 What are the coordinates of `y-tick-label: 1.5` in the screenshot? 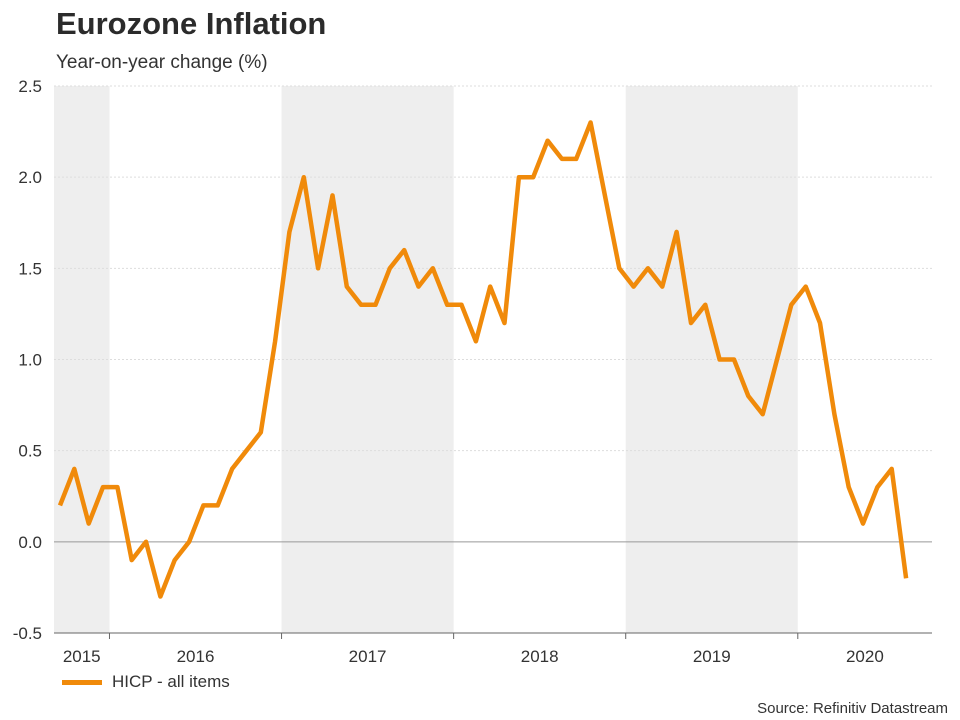 It's located at (30, 268).